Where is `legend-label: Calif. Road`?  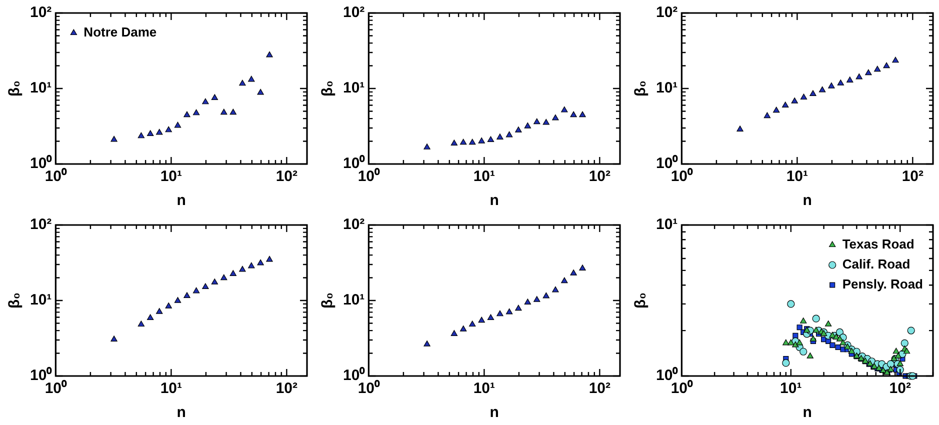
legend-label: Calif. Road is located at coordinates (876, 264).